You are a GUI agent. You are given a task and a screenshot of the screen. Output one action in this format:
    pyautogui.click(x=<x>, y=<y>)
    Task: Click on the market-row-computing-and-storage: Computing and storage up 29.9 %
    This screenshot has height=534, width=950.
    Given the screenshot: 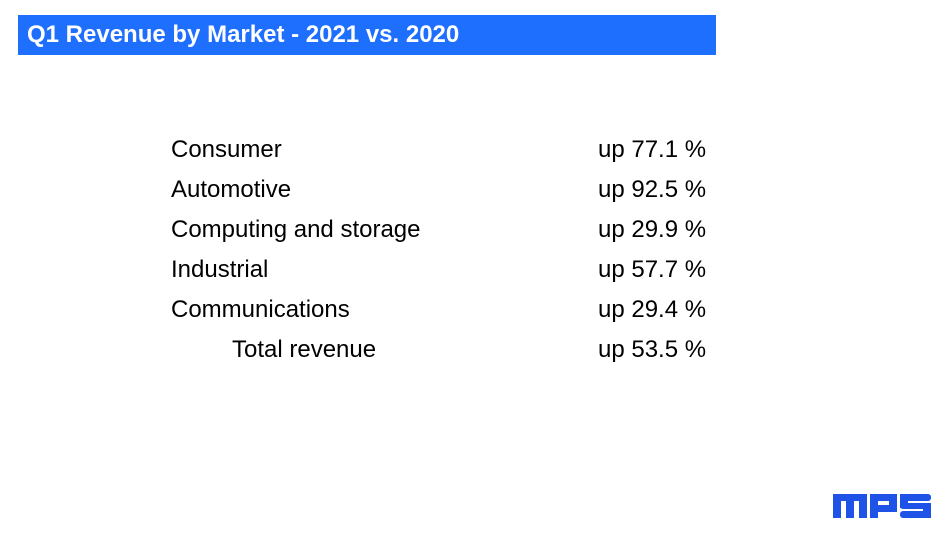 What is the action you would take?
    pyautogui.click(x=451, y=230)
    